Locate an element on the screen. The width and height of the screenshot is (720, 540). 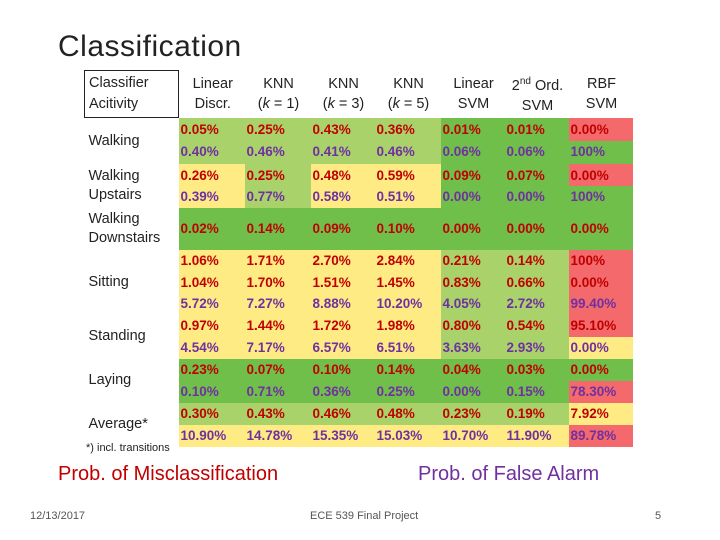
k-symbol: k is located at coordinates (266, 104).